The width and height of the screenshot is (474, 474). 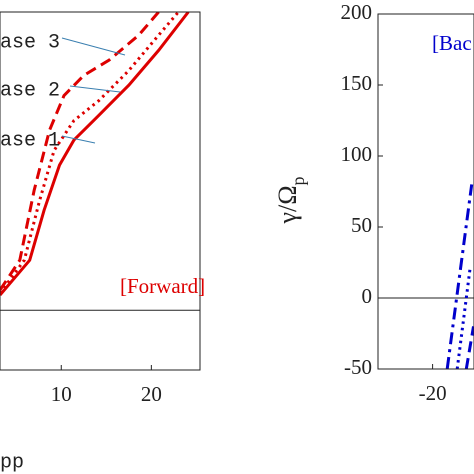 I want to click on y-tick-label: 200, so click(x=357, y=12).